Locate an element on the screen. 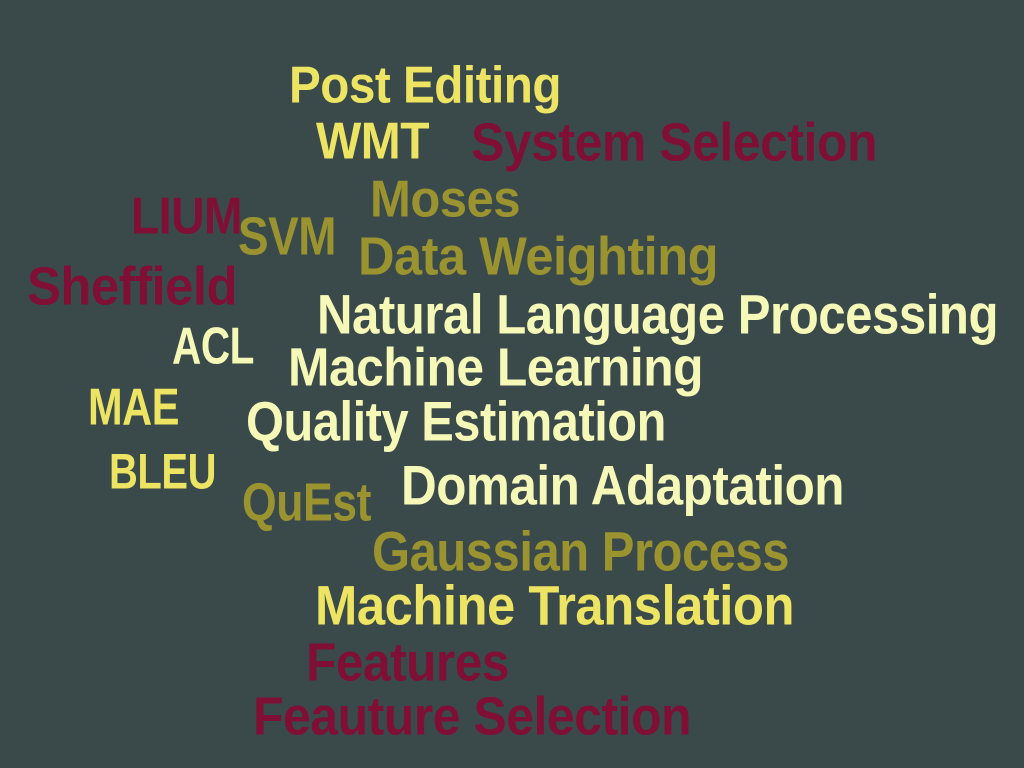 This screenshot has width=1024, height=768. word-feauture-selection: Feauture Selection is located at coordinates (472, 716).